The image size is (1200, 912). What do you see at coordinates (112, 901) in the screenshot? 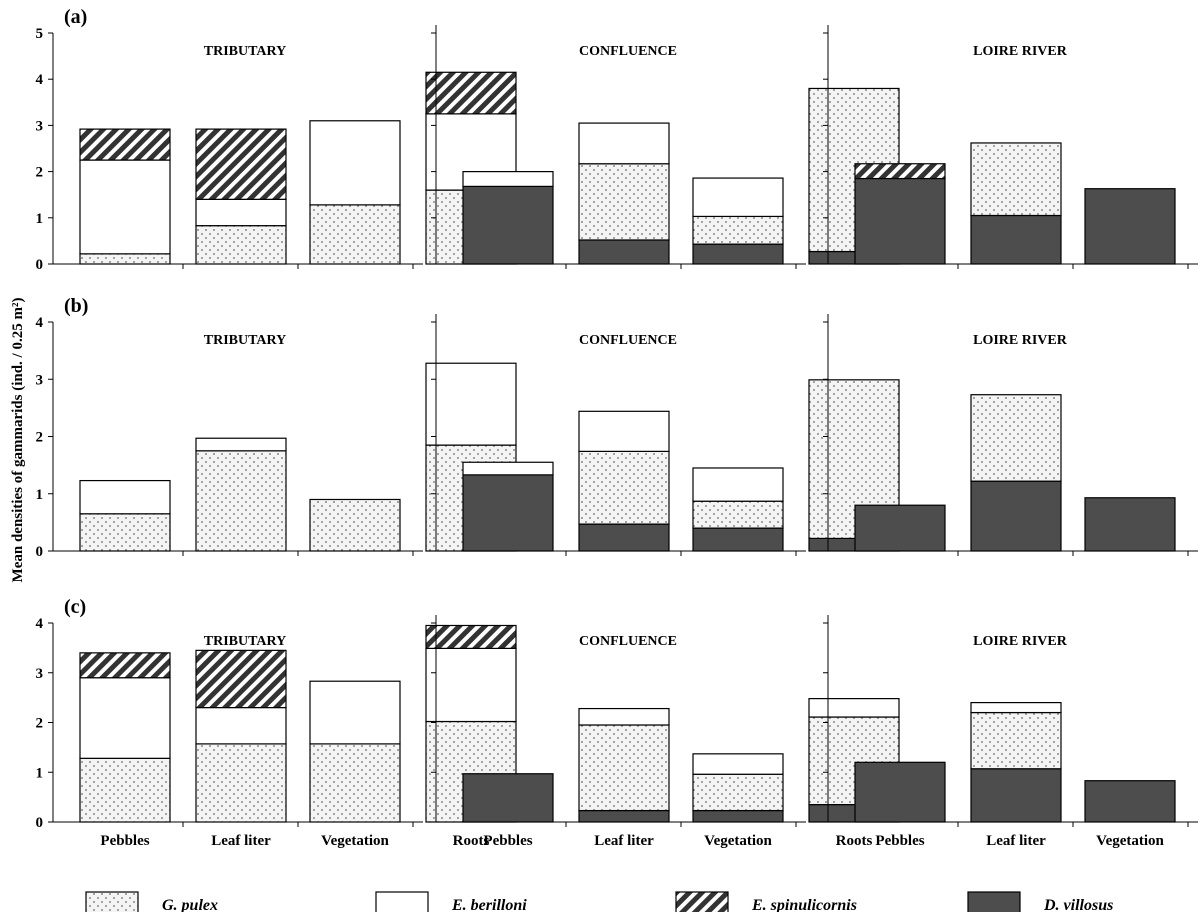
I see `legend-swatch-g-pulex` at bounding box center [112, 901].